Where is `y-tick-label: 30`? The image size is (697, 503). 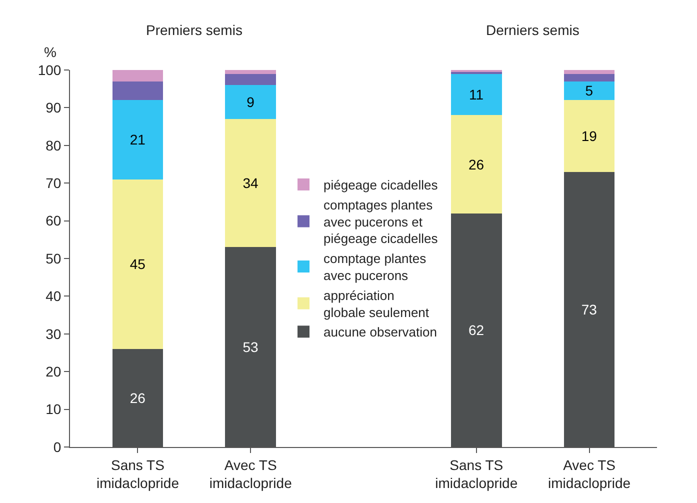
y-tick-label: 30 is located at coordinates (54, 334).